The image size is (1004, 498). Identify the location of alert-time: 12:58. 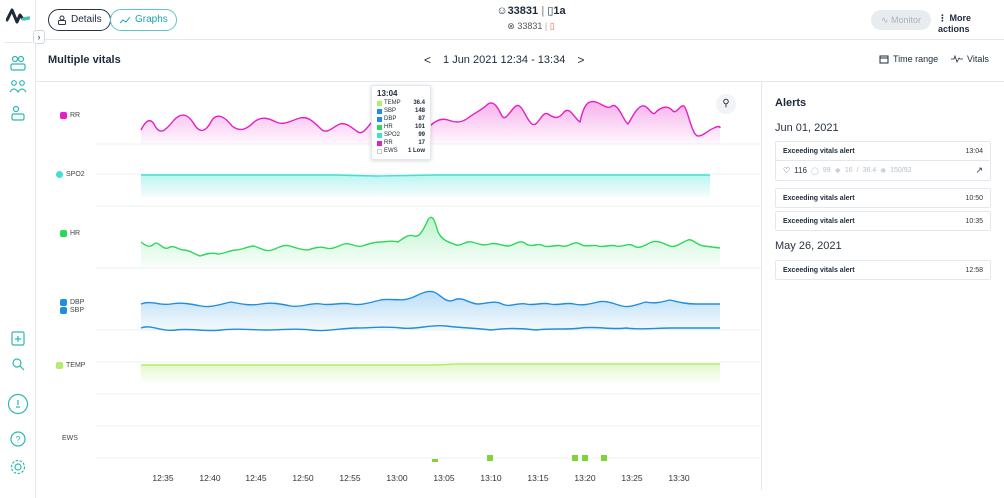
(974, 270).